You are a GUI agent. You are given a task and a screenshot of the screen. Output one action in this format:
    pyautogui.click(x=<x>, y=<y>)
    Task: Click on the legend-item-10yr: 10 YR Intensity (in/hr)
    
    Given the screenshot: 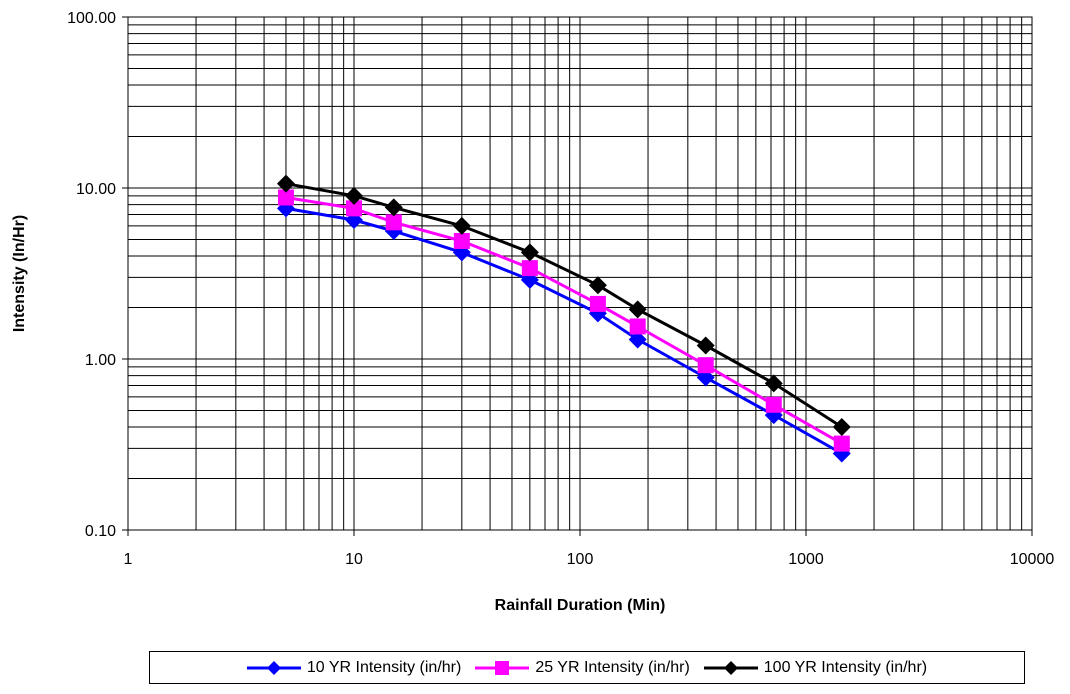 What is the action you would take?
    pyautogui.click(x=354, y=667)
    